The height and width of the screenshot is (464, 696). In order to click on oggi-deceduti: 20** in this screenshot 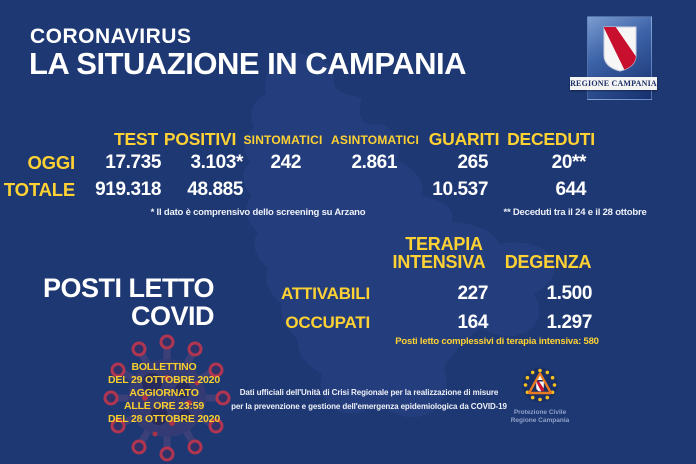, I will do `click(569, 162)`.